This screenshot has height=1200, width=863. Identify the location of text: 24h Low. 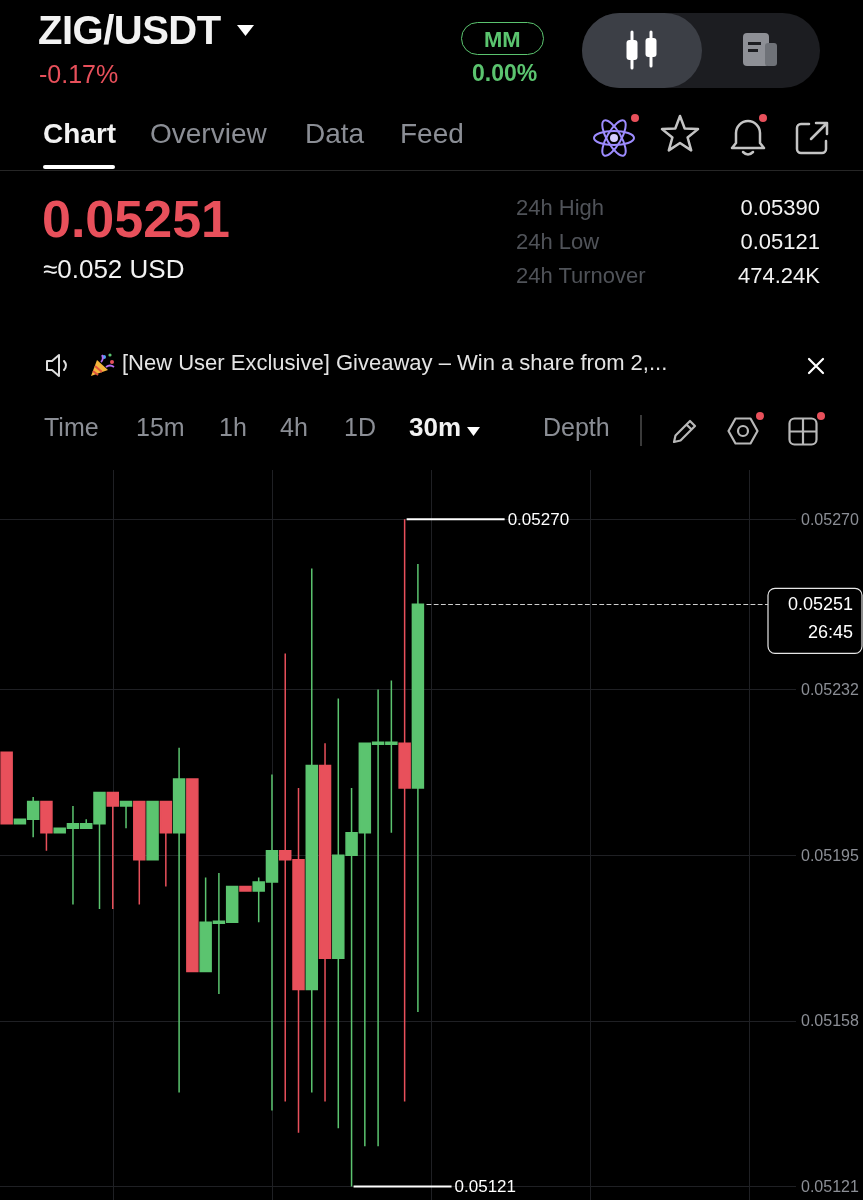
(558, 242).